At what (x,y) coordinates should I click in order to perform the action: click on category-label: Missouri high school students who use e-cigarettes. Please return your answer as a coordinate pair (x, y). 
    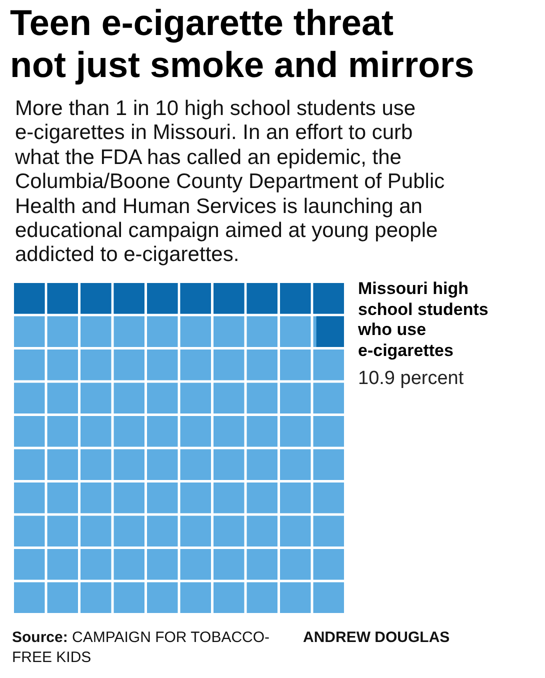
    Looking at the image, I should click on (423, 319).